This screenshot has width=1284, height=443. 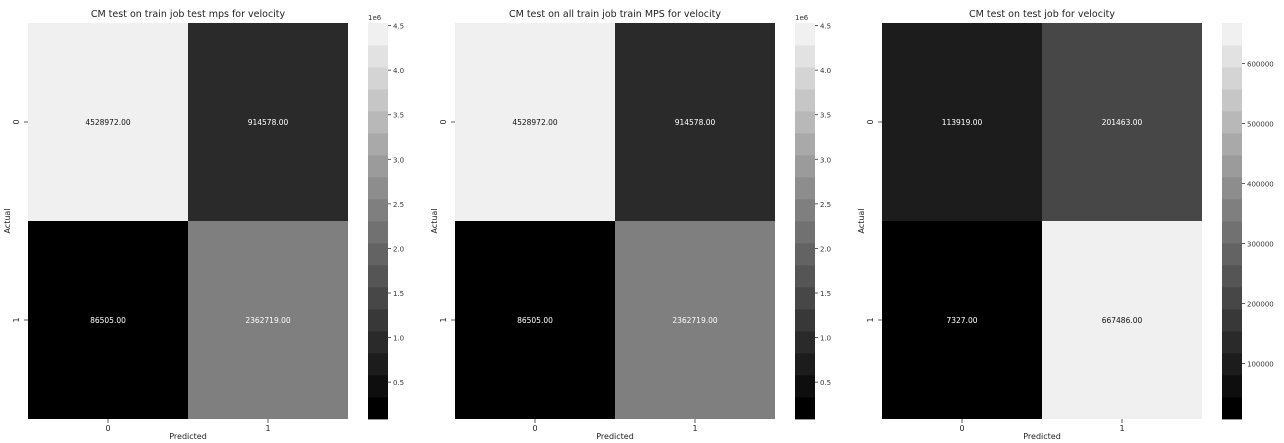 I want to click on chart-2-cell-r0-c1, so click(x=695, y=122).